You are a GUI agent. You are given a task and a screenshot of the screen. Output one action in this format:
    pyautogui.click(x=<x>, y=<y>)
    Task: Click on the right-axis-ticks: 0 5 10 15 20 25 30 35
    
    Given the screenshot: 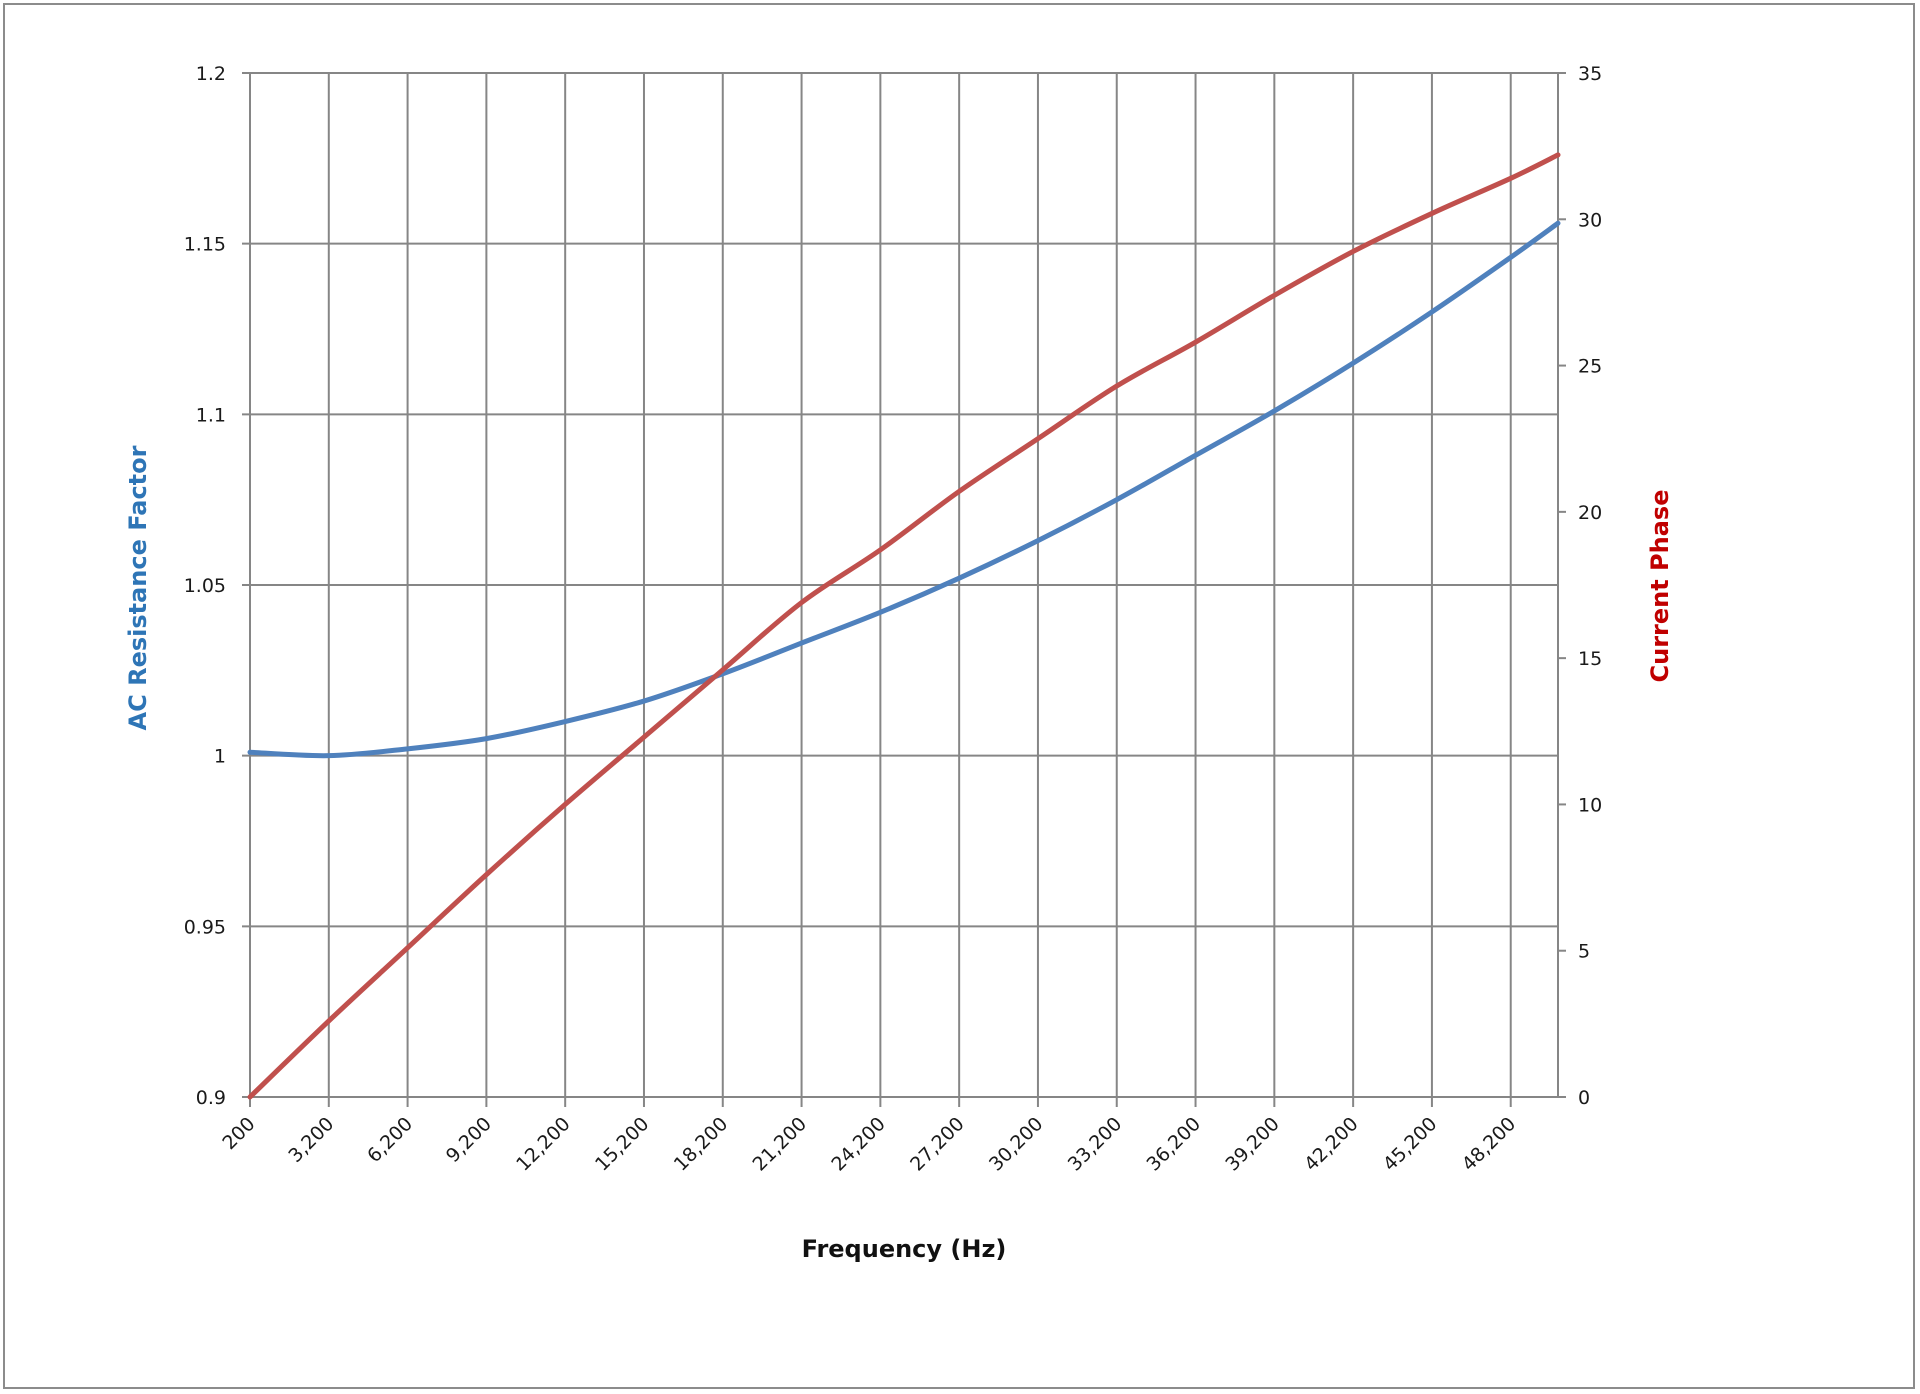 What is the action you would take?
    pyautogui.click(x=1590, y=586)
    